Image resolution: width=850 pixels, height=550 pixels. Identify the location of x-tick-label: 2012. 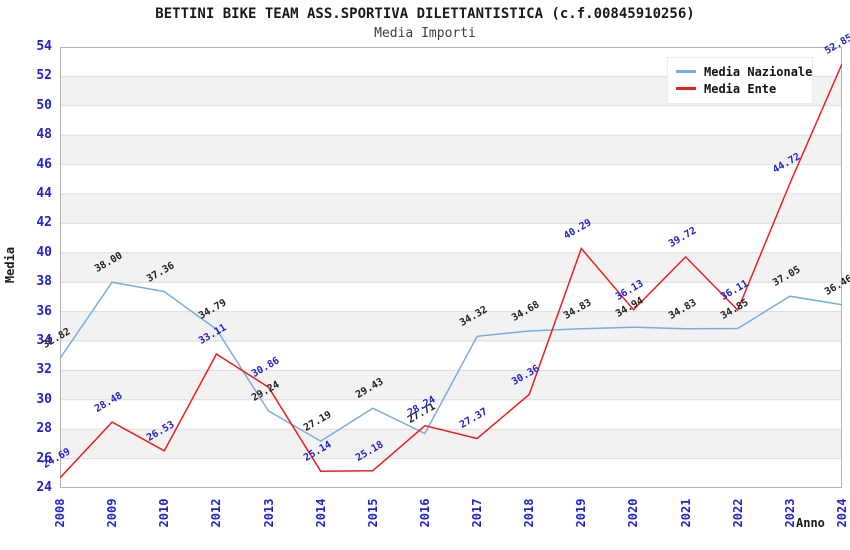
(216, 513).